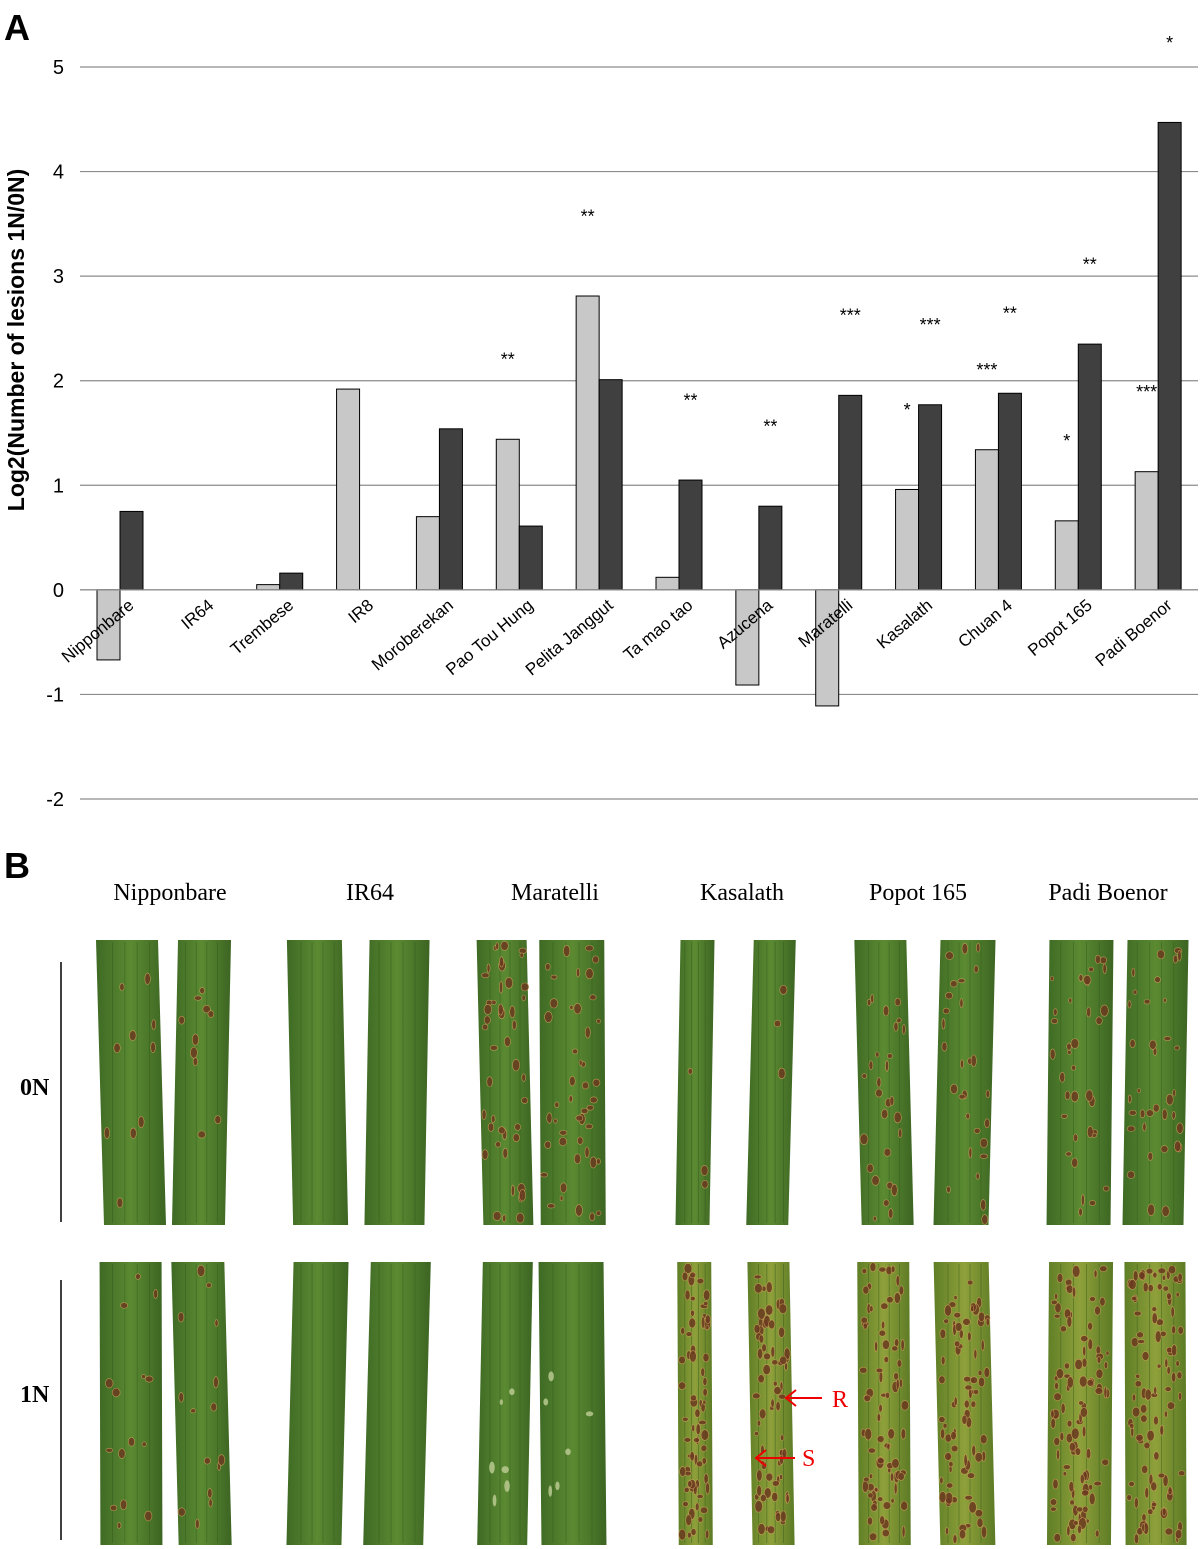 The image size is (1200, 1549). What do you see at coordinates (918, 893) in the screenshot?
I see `column-label: Popot 165` at bounding box center [918, 893].